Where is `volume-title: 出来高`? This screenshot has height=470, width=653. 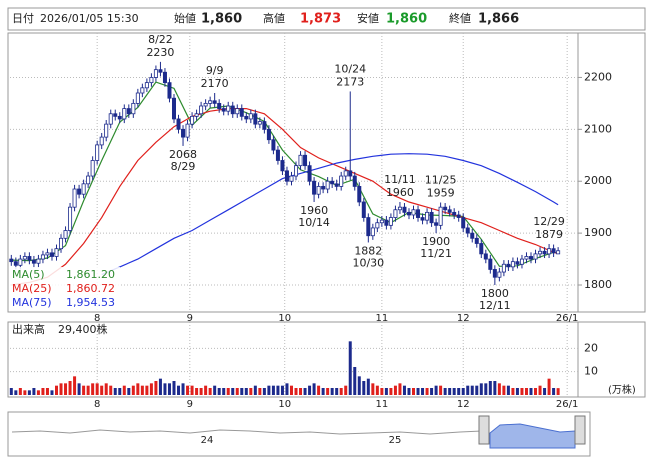
volume-title: 出来高 is located at coordinates (28, 329).